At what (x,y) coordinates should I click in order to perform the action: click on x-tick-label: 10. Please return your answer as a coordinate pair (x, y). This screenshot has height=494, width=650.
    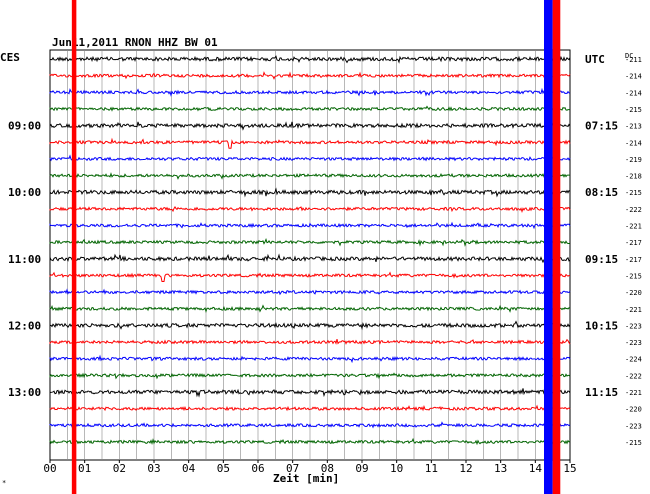
    Looking at the image, I should click on (396, 468).